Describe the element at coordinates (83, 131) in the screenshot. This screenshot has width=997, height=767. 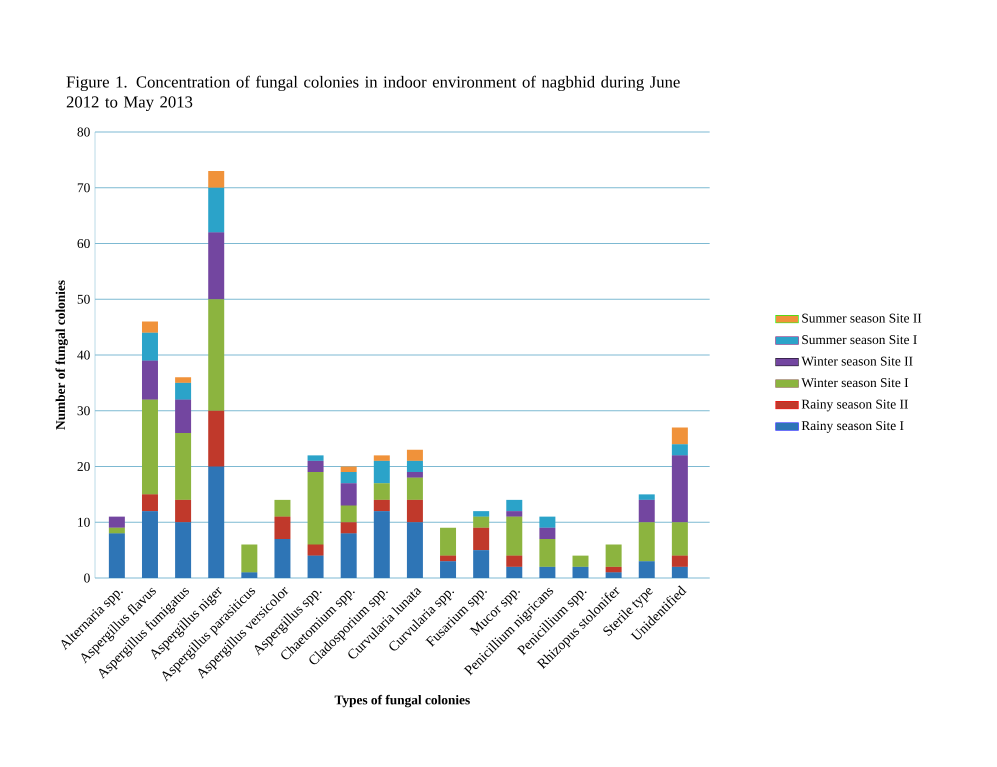
I see `y-tick-label: 80` at that location.